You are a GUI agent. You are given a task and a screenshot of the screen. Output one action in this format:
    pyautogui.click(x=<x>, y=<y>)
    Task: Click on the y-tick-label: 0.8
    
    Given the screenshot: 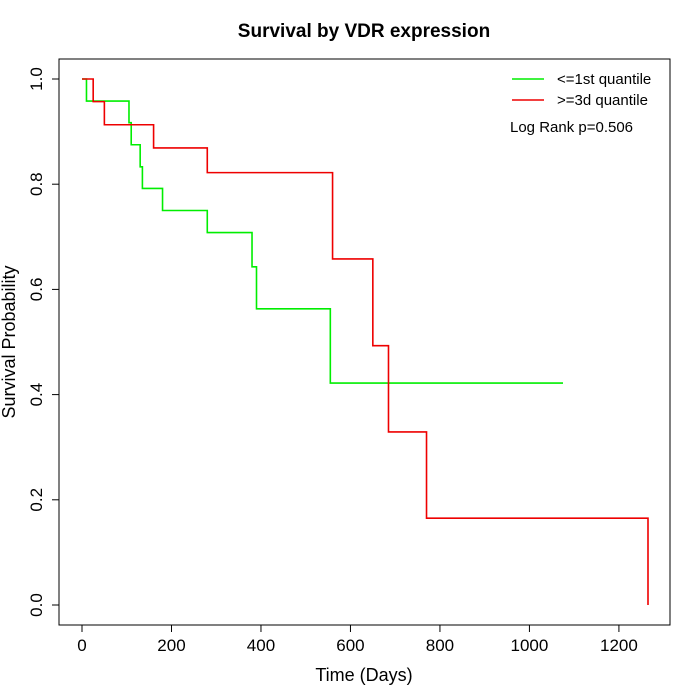 What is the action you would take?
    pyautogui.click(x=36, y=184)
    